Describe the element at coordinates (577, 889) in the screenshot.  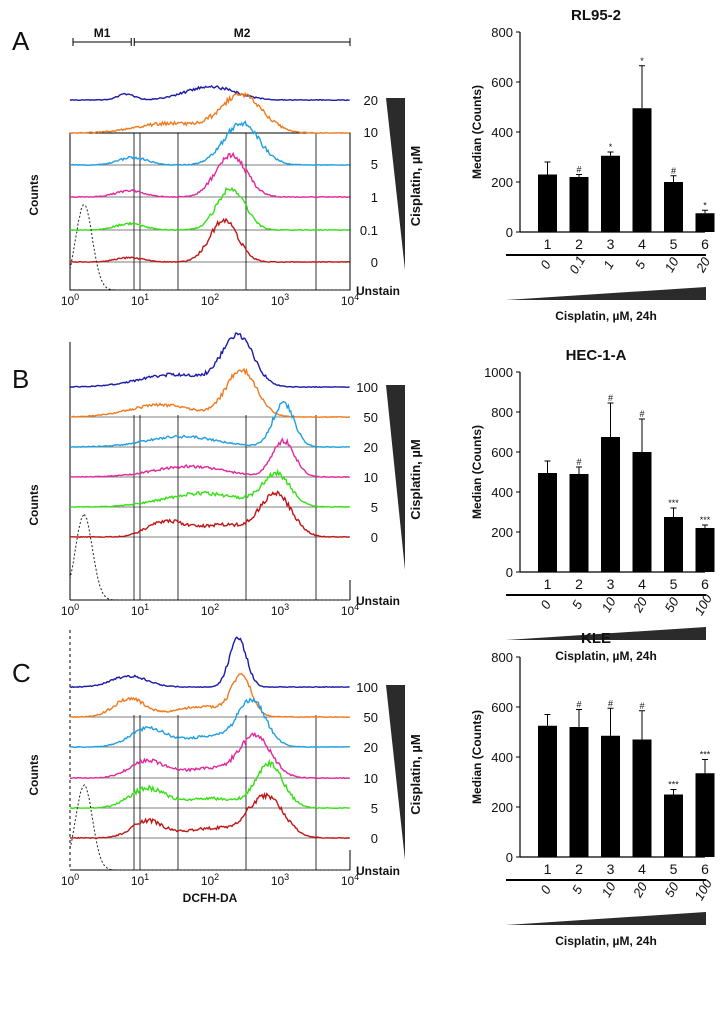
I see `bar-dose-label: 5` at that location.